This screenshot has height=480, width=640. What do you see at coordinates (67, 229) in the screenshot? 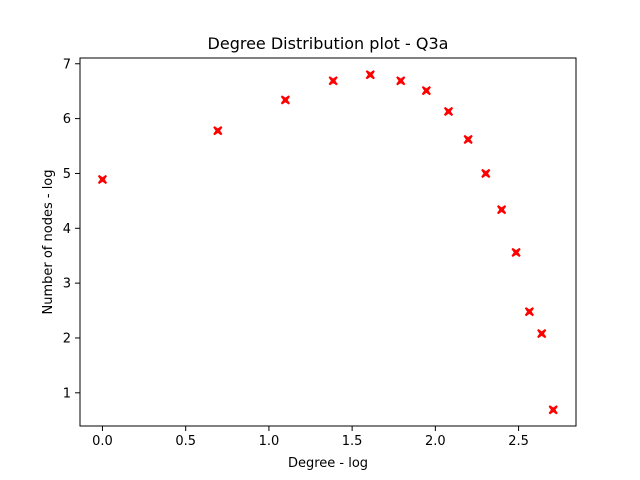
I see `y-tick-label: 4` at bounding box center [67, 229].